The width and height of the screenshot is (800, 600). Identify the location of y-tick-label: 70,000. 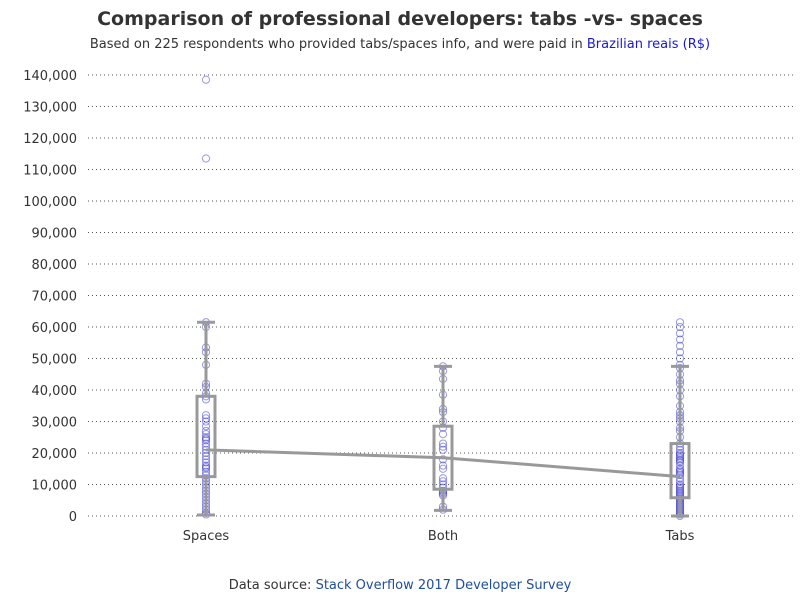
(55, 297).